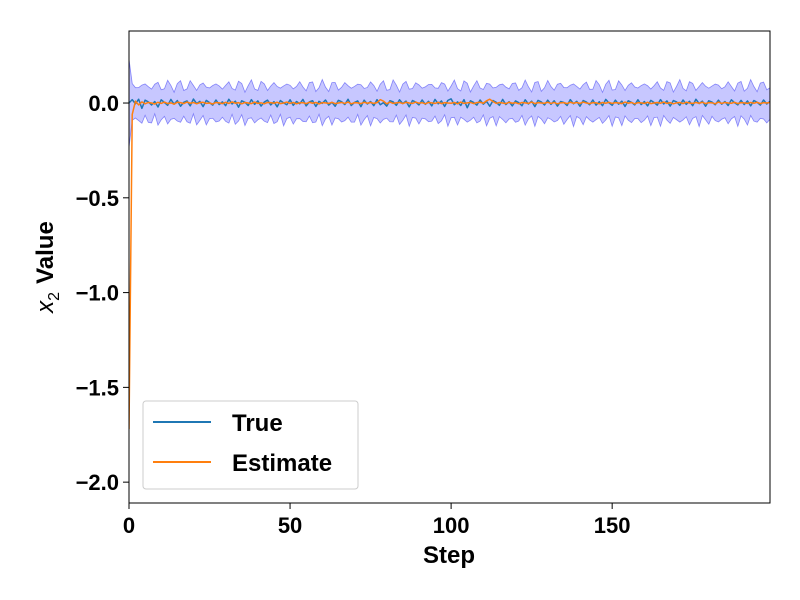  Describe the element at coordinates (449, 555) in the screenshot. I see `x-axis-title: Step` at that location.